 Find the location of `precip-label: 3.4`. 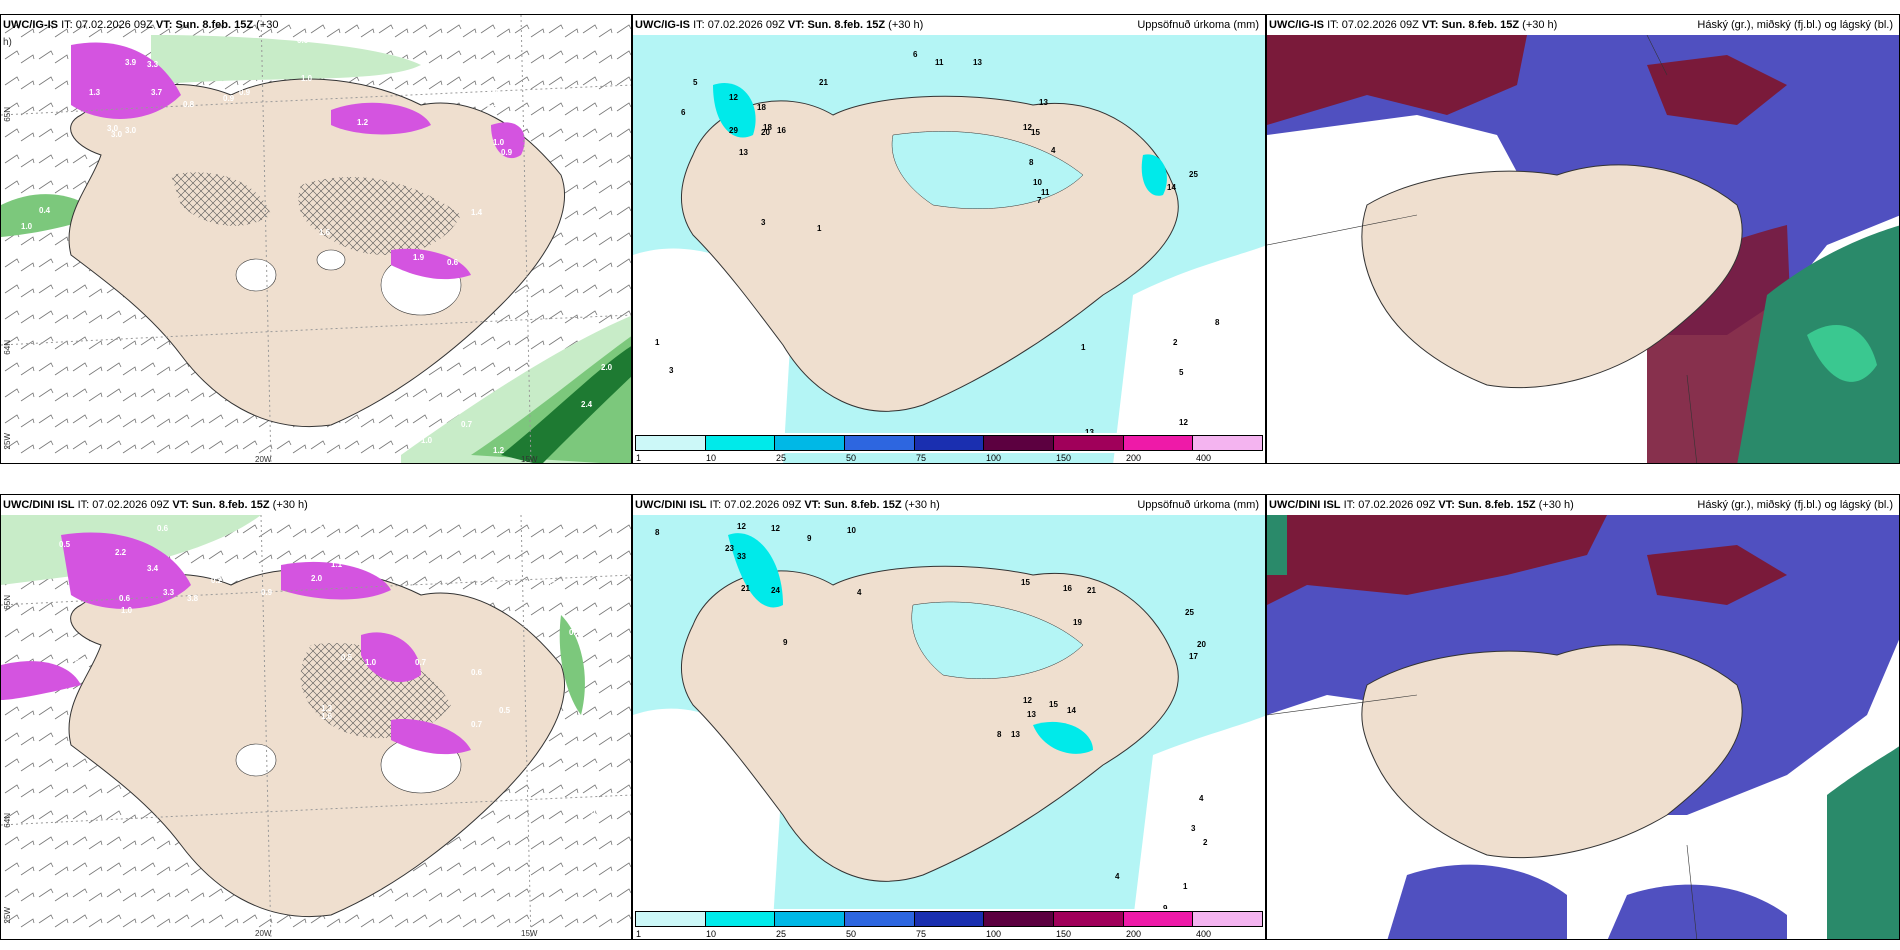

precip-label: 3.4 is located at coordinates (153, 568).